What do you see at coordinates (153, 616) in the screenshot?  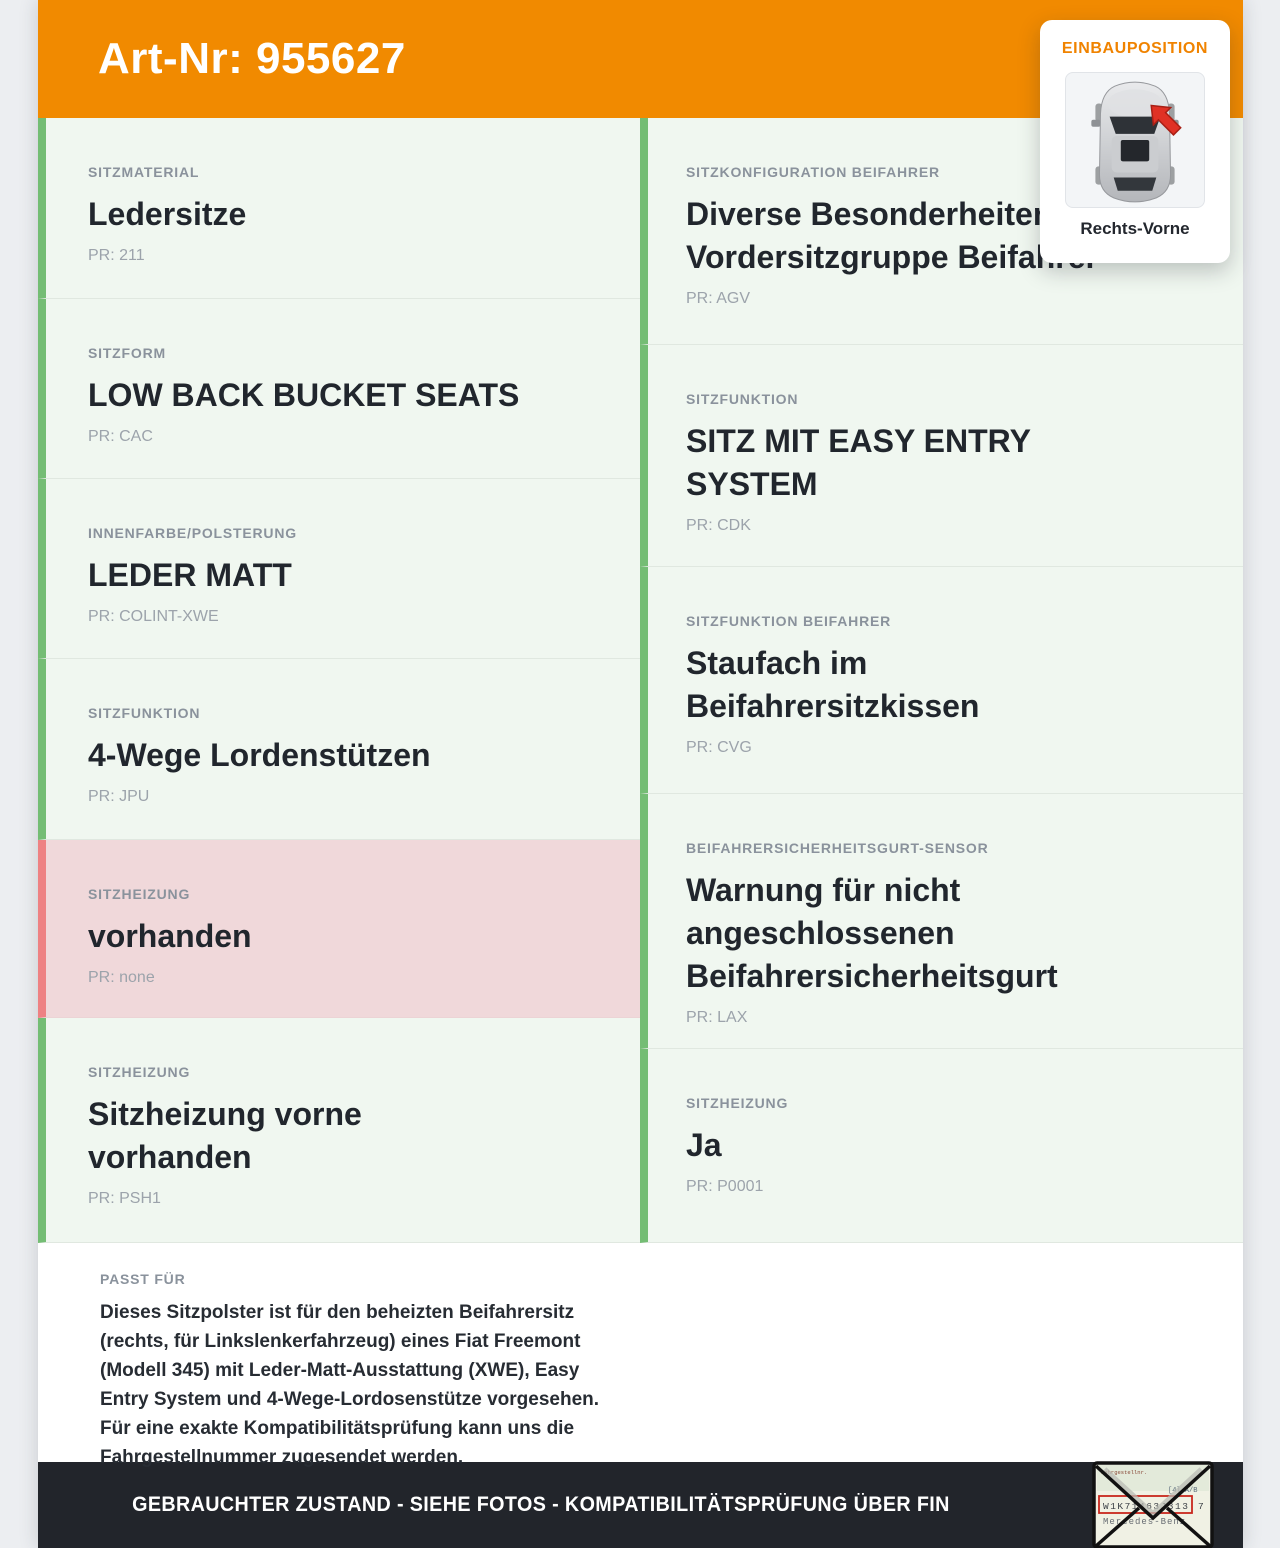 I see `spec-pr-code: PR: COLINT-XWE` at bounding box center [153, 616].